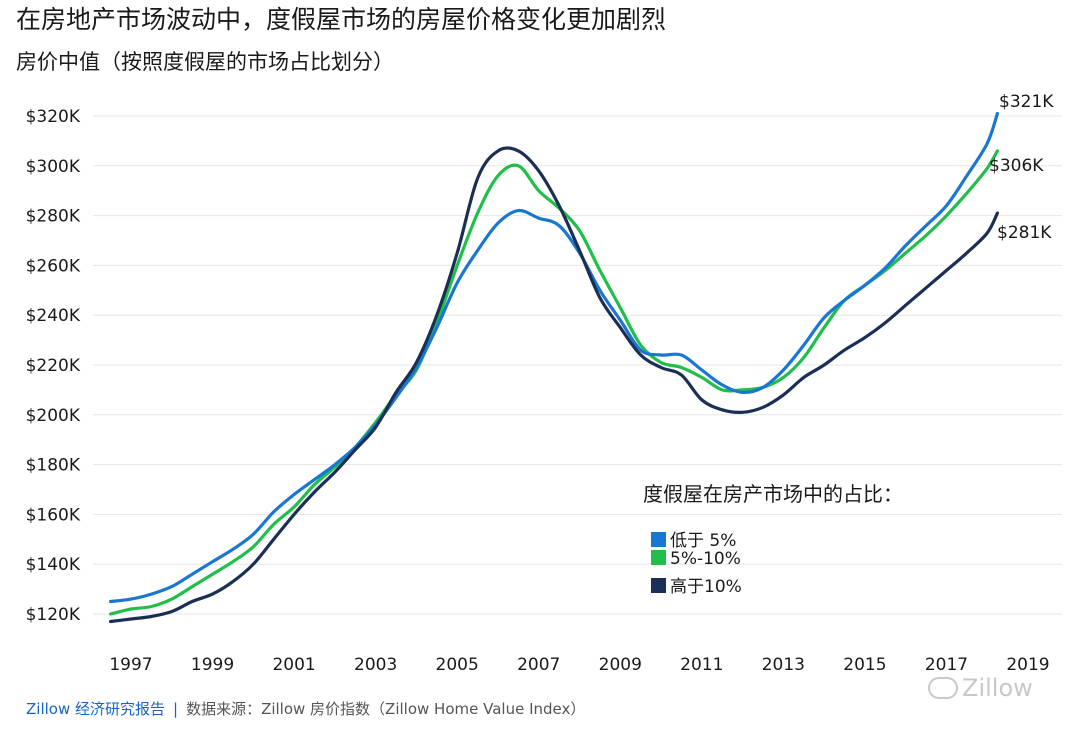  Describe the element at coordinates (53, 217) in the screenshot. I see `y-tick-label: $280K` at that location.